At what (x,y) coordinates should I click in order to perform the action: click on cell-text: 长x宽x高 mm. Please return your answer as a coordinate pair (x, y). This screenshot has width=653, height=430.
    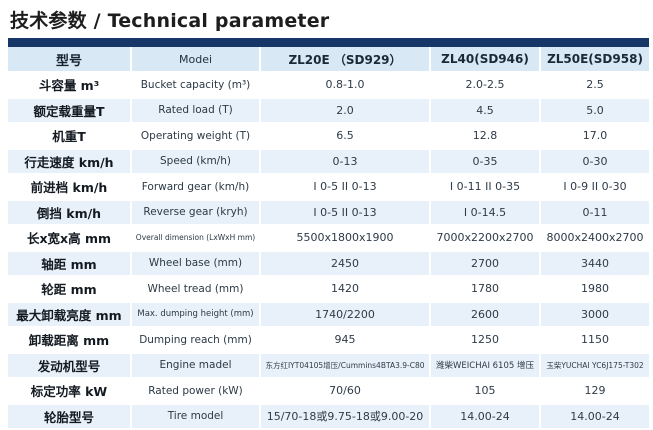
    Looking at the image, I should click on (69, 239).